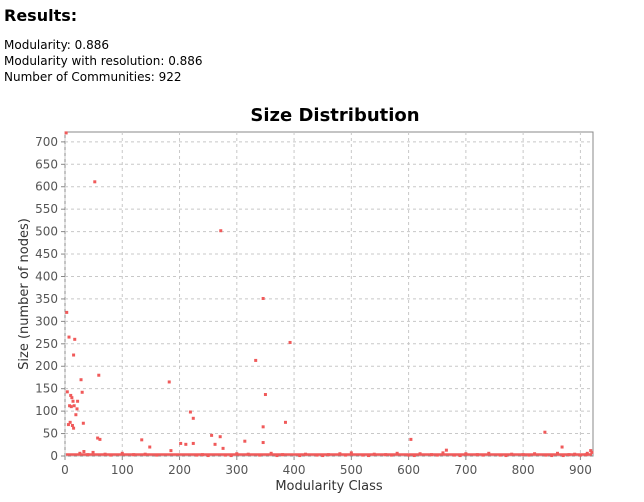  What do you see at coordinates (46, 254) in the screenshot?
I see `y-tick-label: 450` at bounding box center [46, 254].